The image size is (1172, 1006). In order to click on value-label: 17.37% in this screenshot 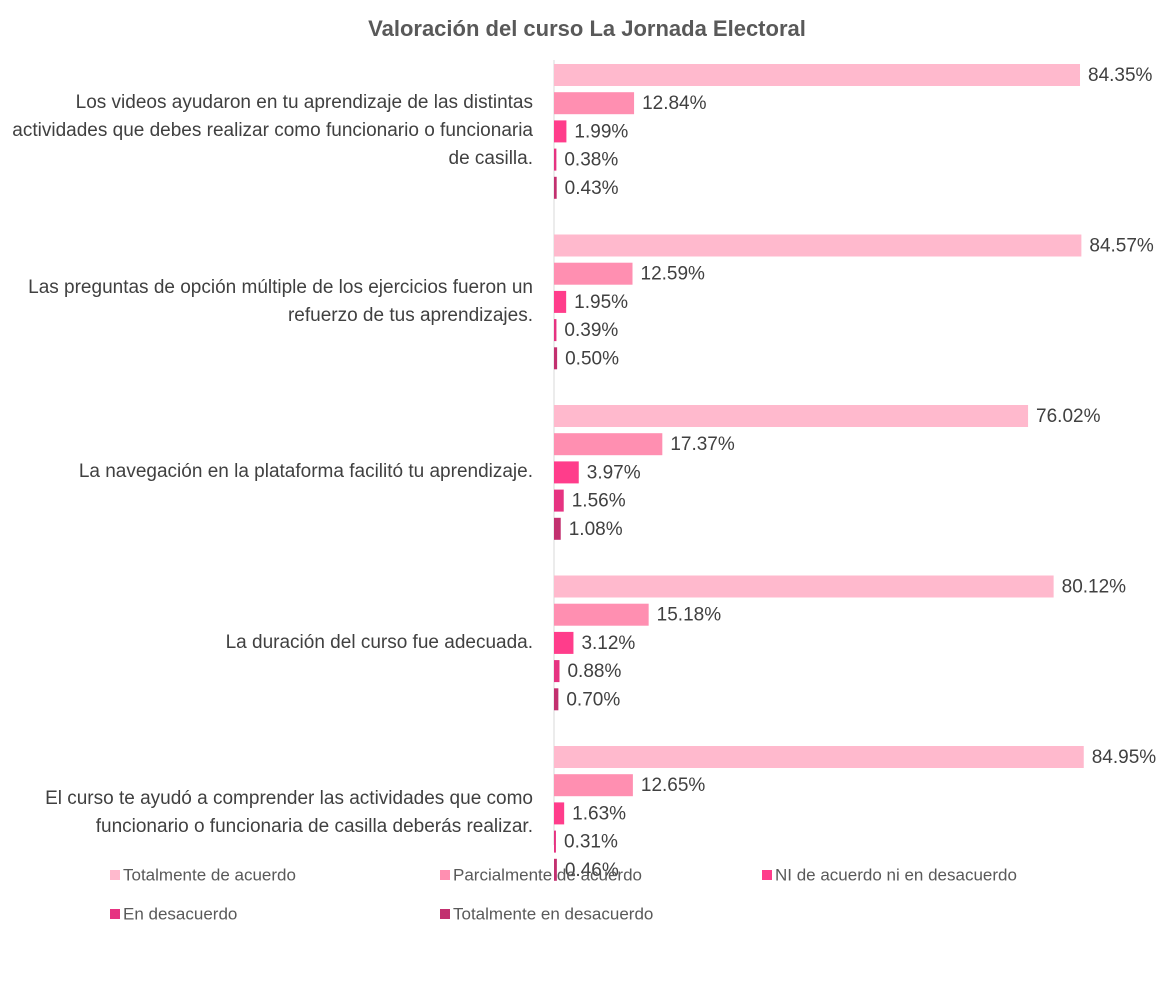, I will do `click(702, 444)`.